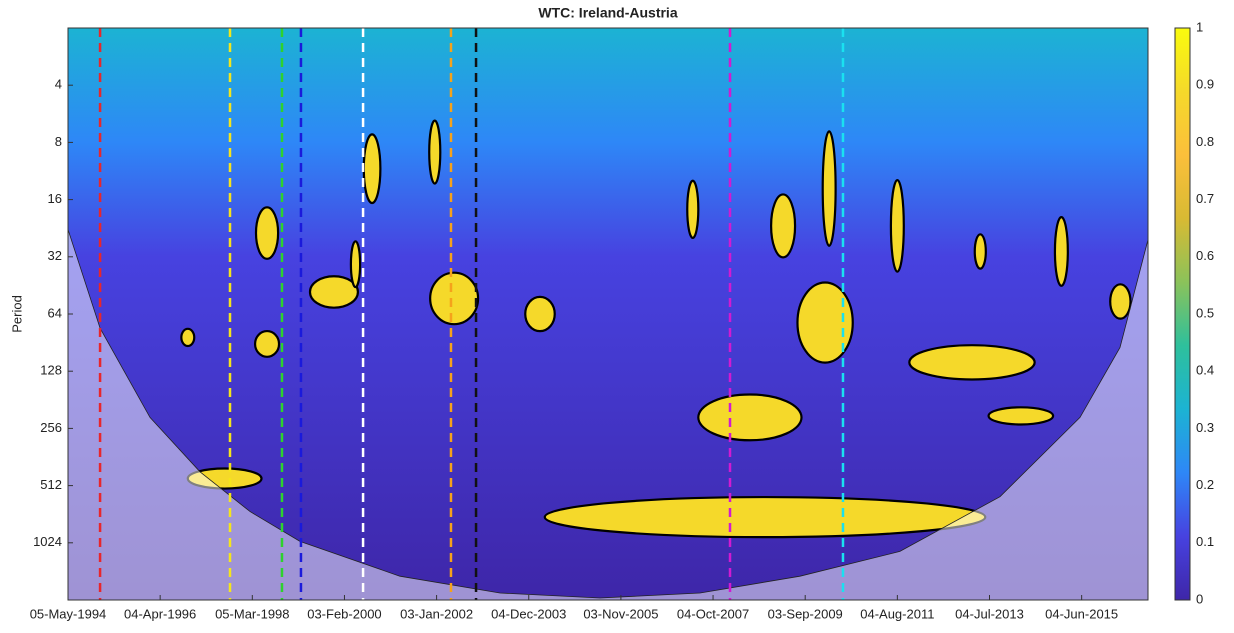 The image size is (1234, 633). What do you see at coordinates (1205, 255) in the screenshot?
I see `colorbar-tick-label: 0.6` at bounding box center [1205, 255].